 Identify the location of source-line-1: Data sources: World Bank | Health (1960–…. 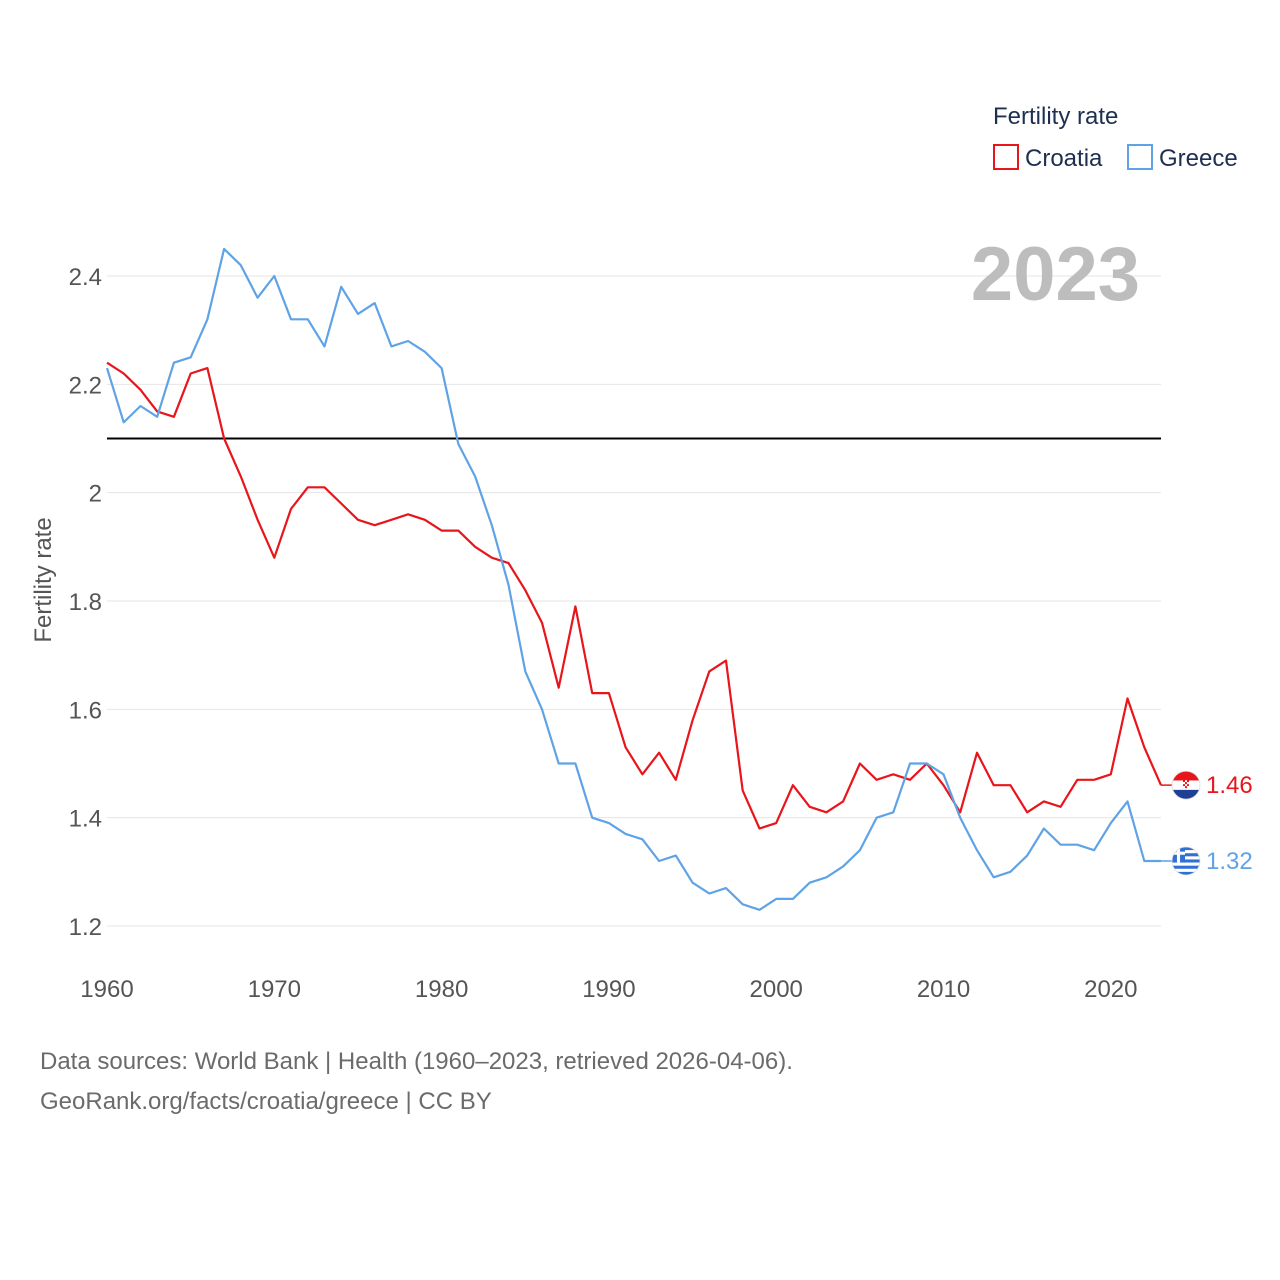
(416, 1061).